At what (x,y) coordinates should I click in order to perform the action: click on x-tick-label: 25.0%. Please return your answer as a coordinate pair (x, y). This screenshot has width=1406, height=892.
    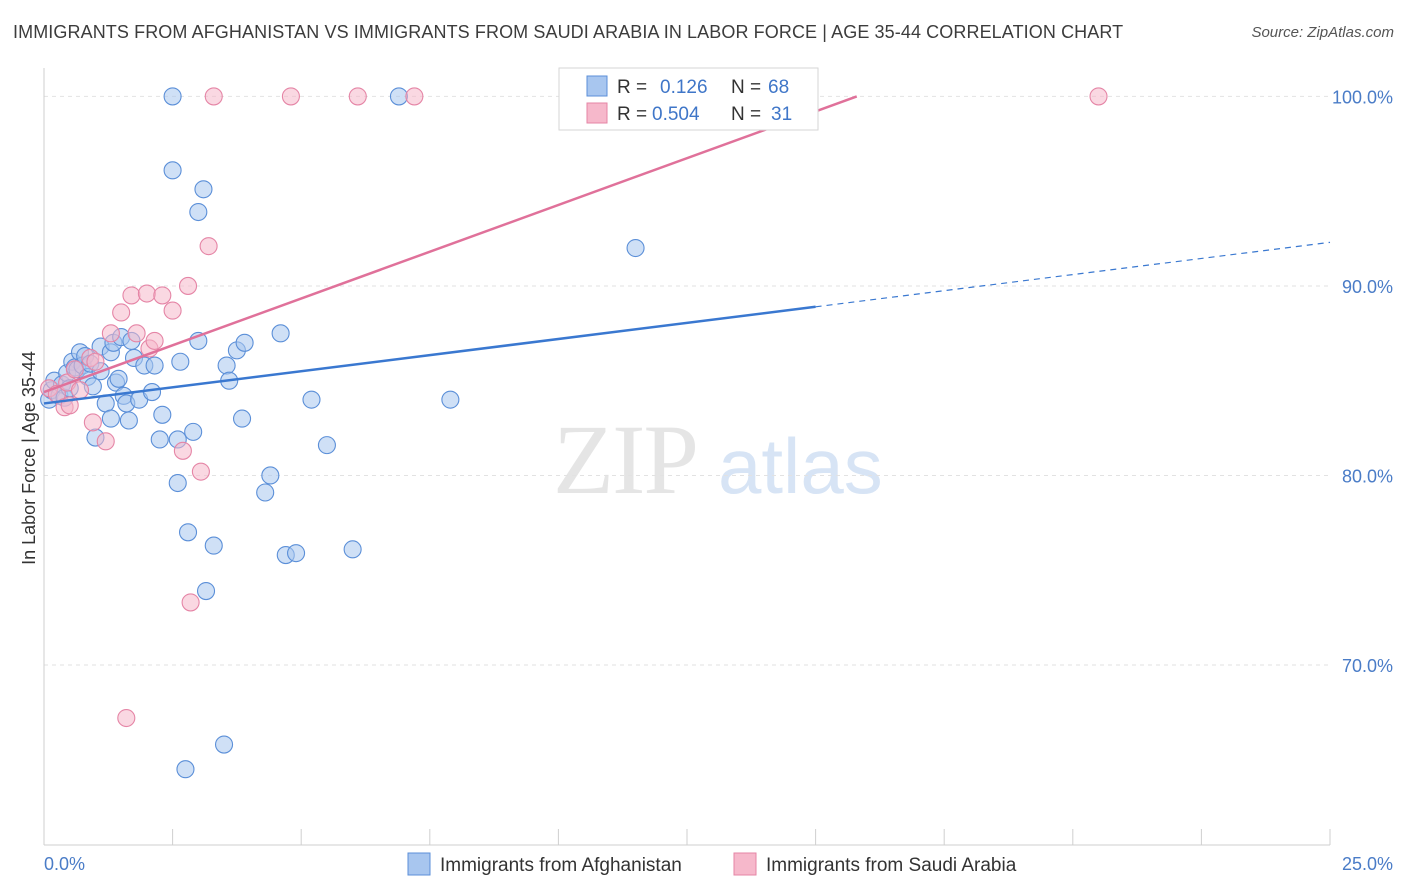
    Looking at the image, I should click on (1367, 864).